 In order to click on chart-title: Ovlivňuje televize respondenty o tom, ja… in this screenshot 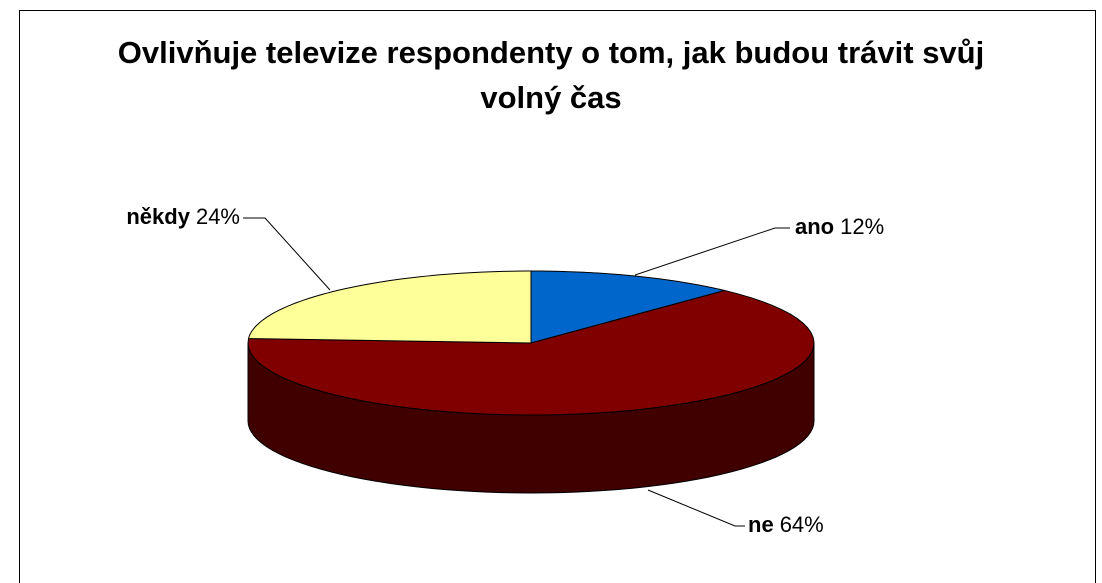, I will do `click(551, 75)`.